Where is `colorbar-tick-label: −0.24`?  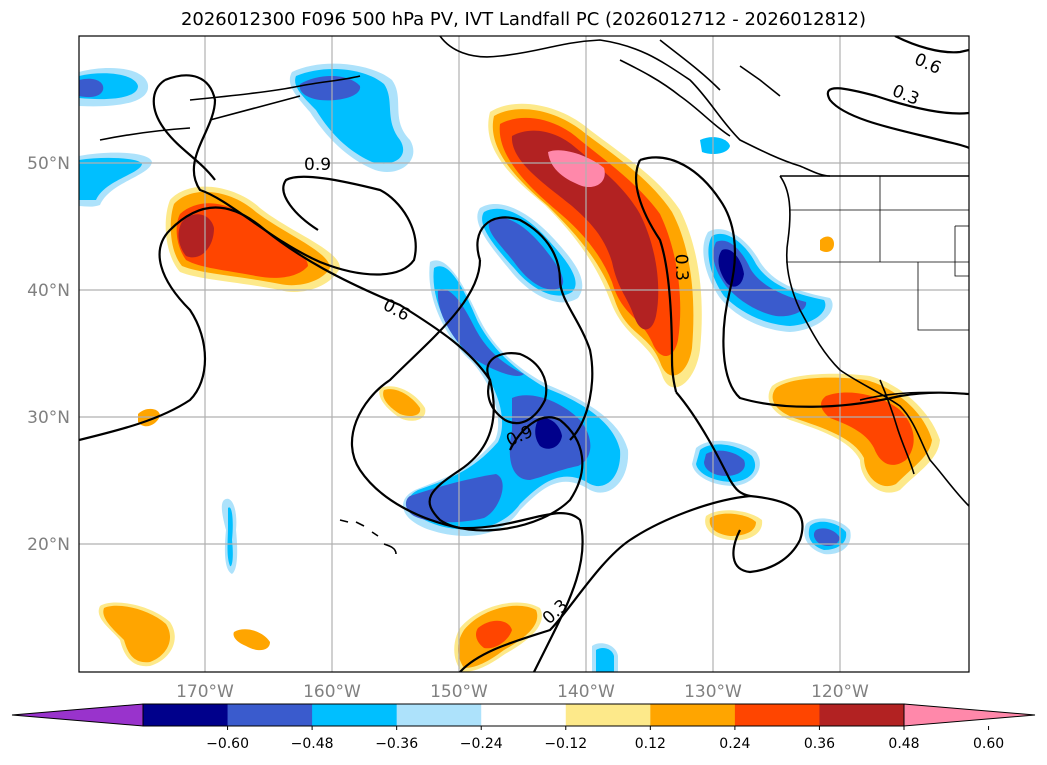 colorbar-tick-label: −0.24 is located at coordinates (481, 744).